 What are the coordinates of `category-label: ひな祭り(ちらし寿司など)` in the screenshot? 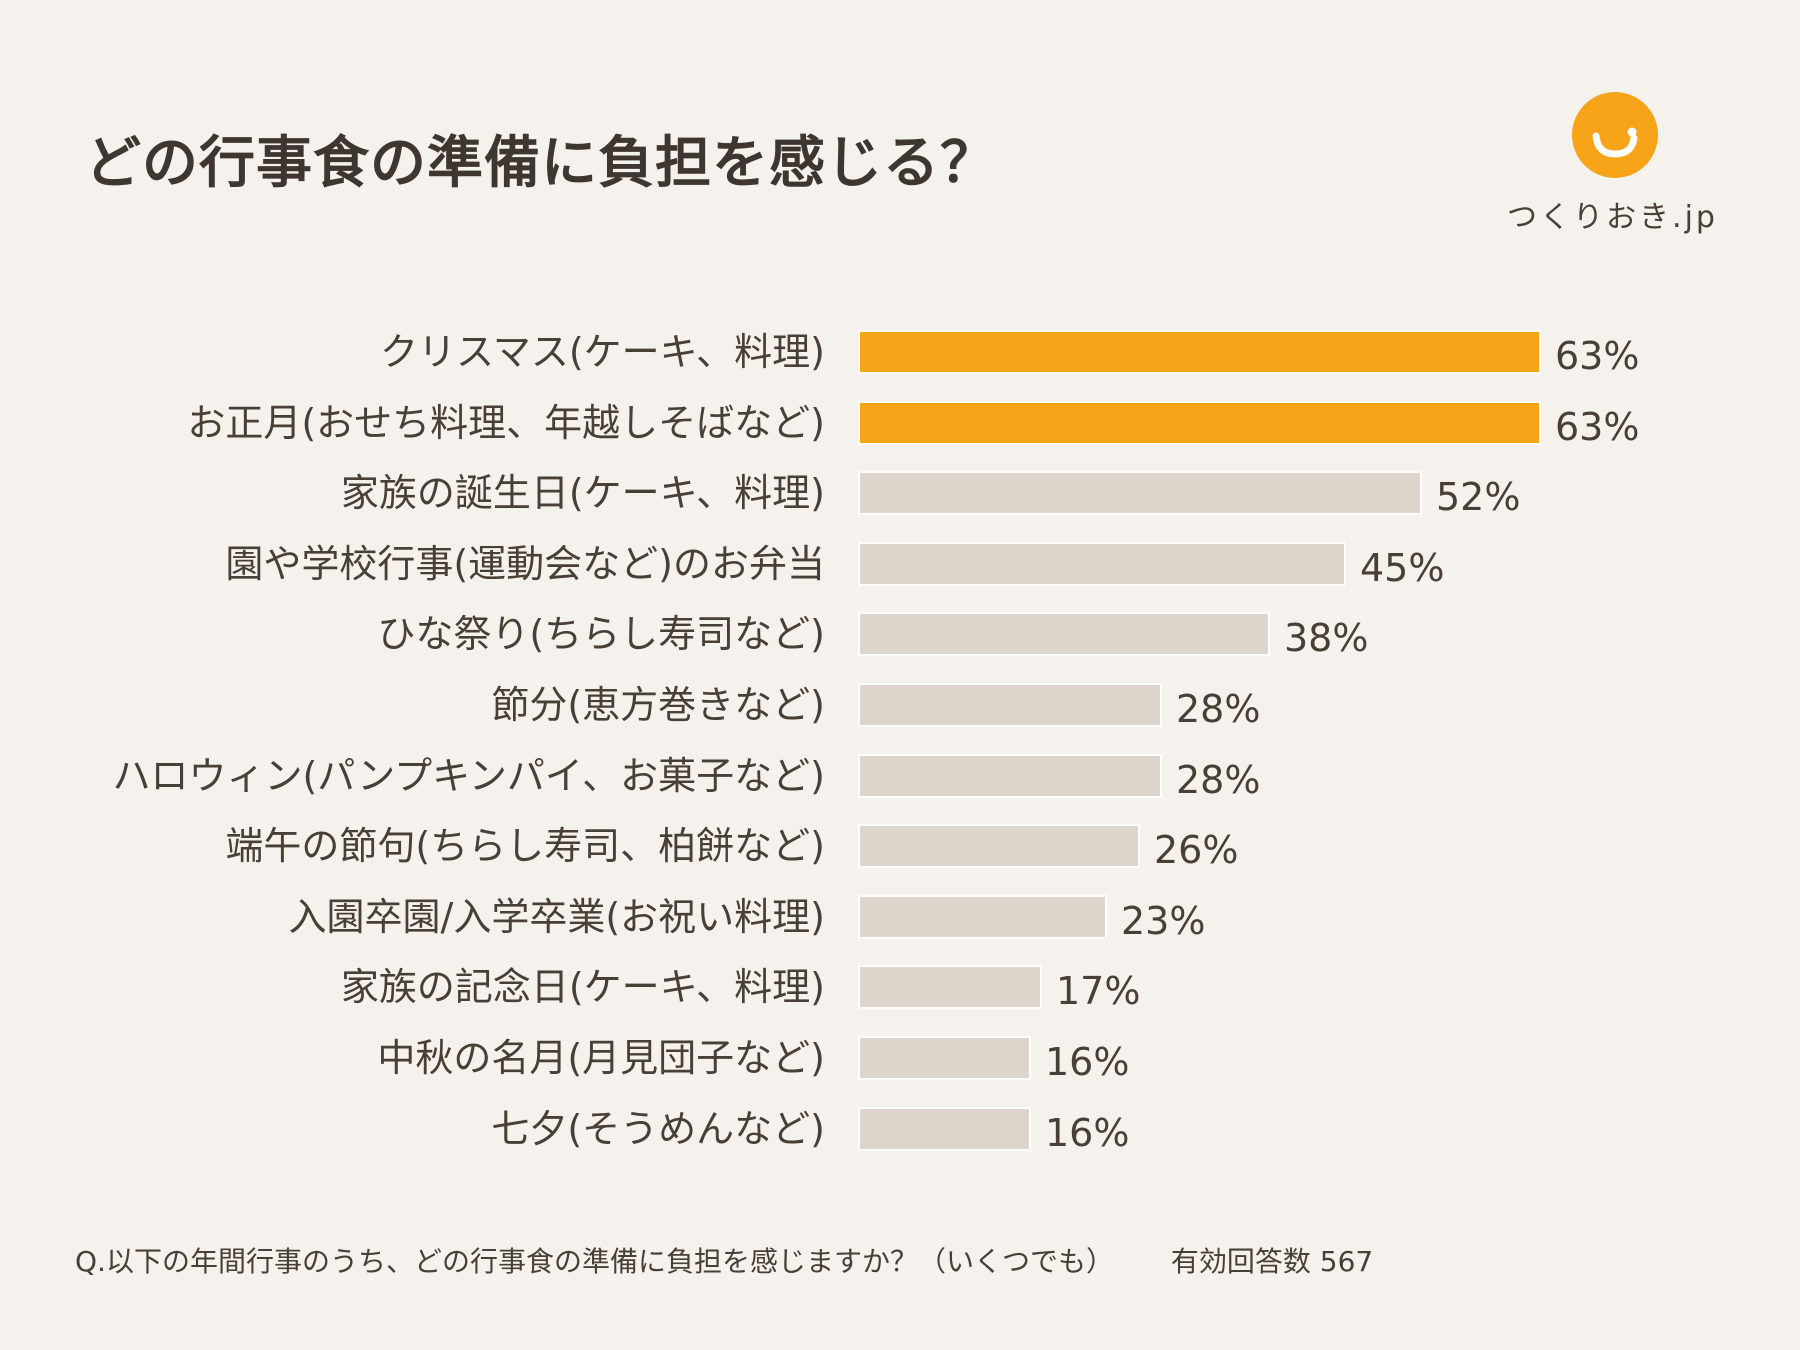 It's located at (601, 634).